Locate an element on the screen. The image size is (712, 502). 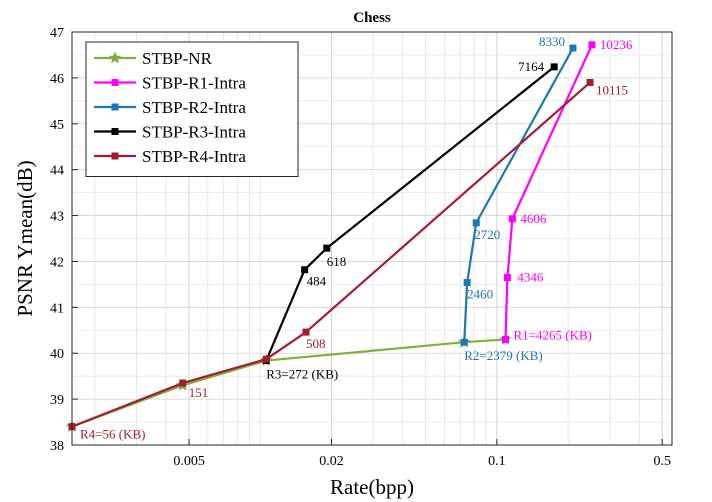
legend-label: STBP-R2-Intra is located at coordinates (194, 107).